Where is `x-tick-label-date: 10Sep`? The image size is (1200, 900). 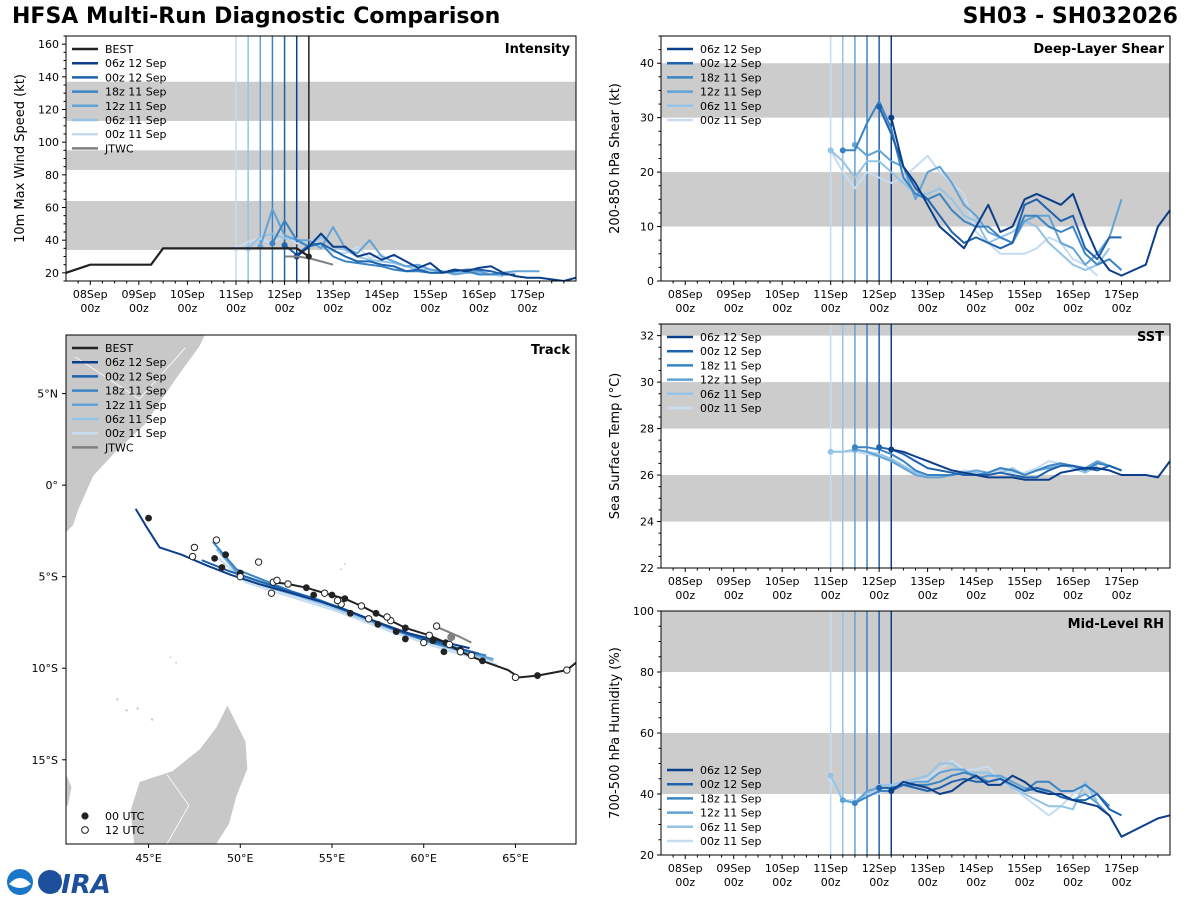 x-tick-label-date: 10Sep is located at coordinates (782, 294).